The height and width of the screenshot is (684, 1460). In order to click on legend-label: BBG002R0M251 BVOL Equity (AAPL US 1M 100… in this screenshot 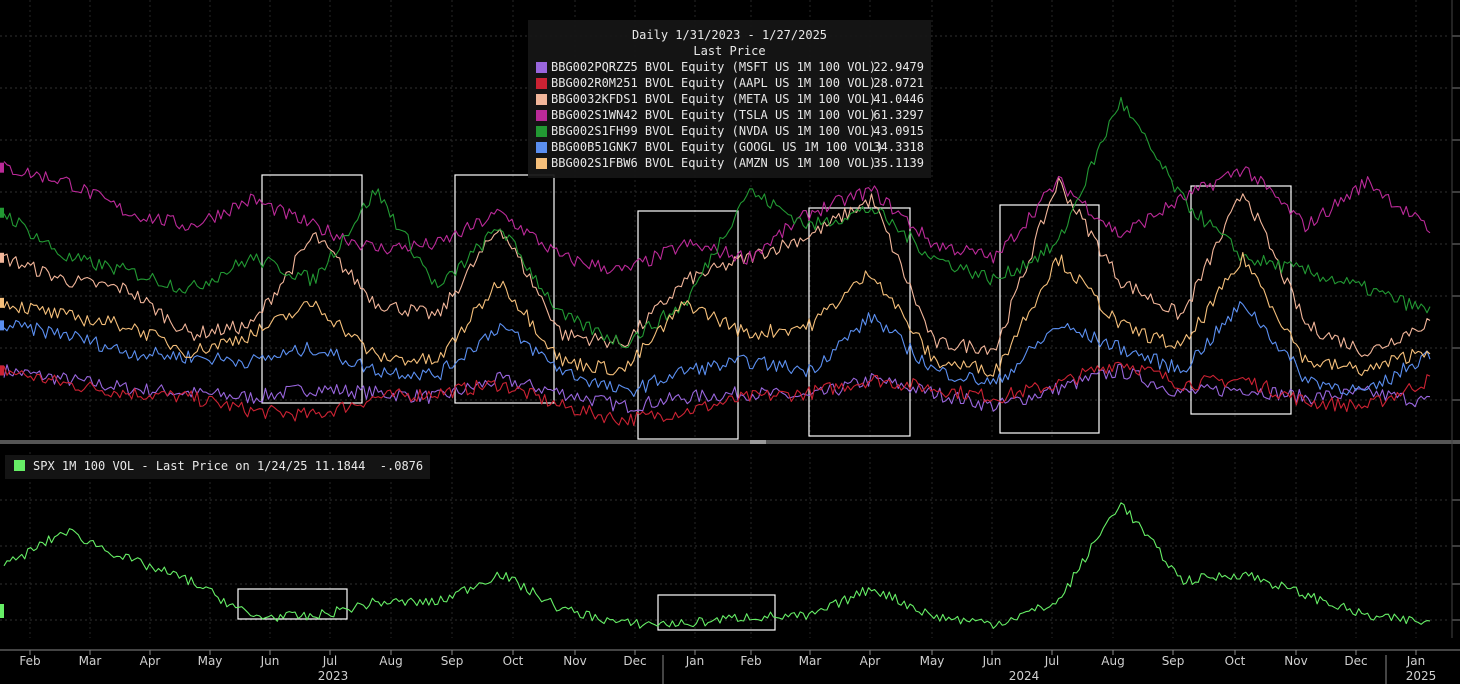, I will do `click(714, 83)`.